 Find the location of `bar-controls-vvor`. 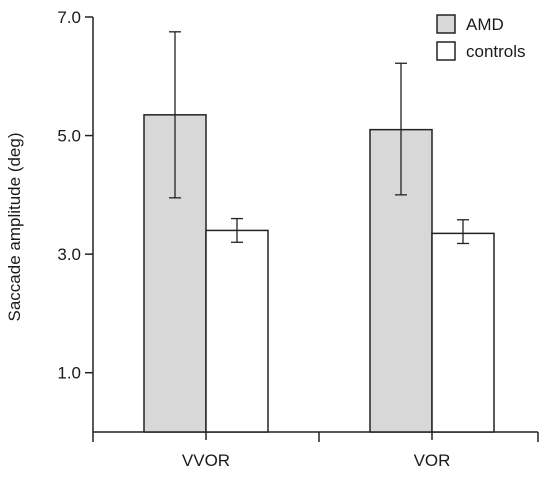

bar-controls-vvor is located at coordinates (237, 331).